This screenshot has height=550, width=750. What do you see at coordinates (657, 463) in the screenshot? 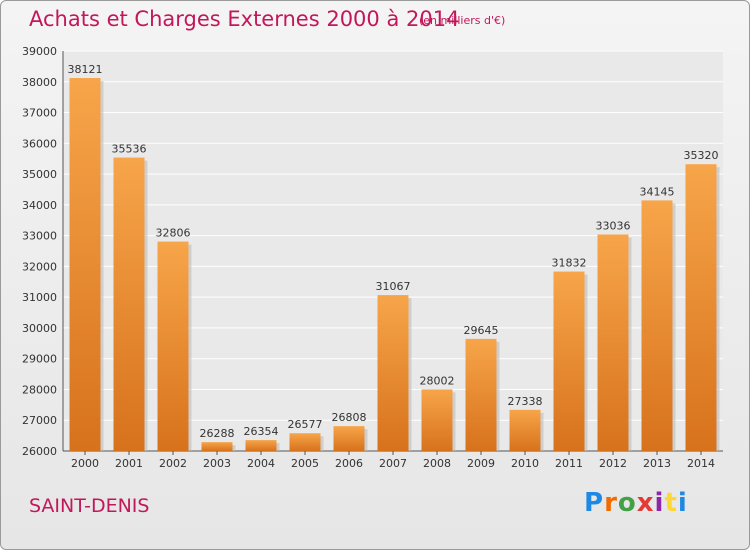
I see `x-tick-label: 2013` at bounding box center [657, 463].